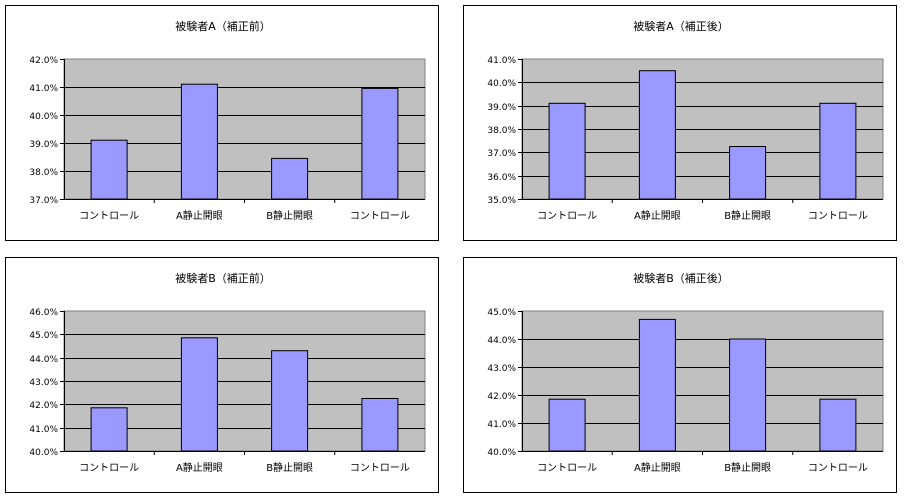 This screenshot has height=498, width=906. Describe the element at coordinates (43, 313) in the screenshot. I see `y-tick-label: 46.0%` at that location.